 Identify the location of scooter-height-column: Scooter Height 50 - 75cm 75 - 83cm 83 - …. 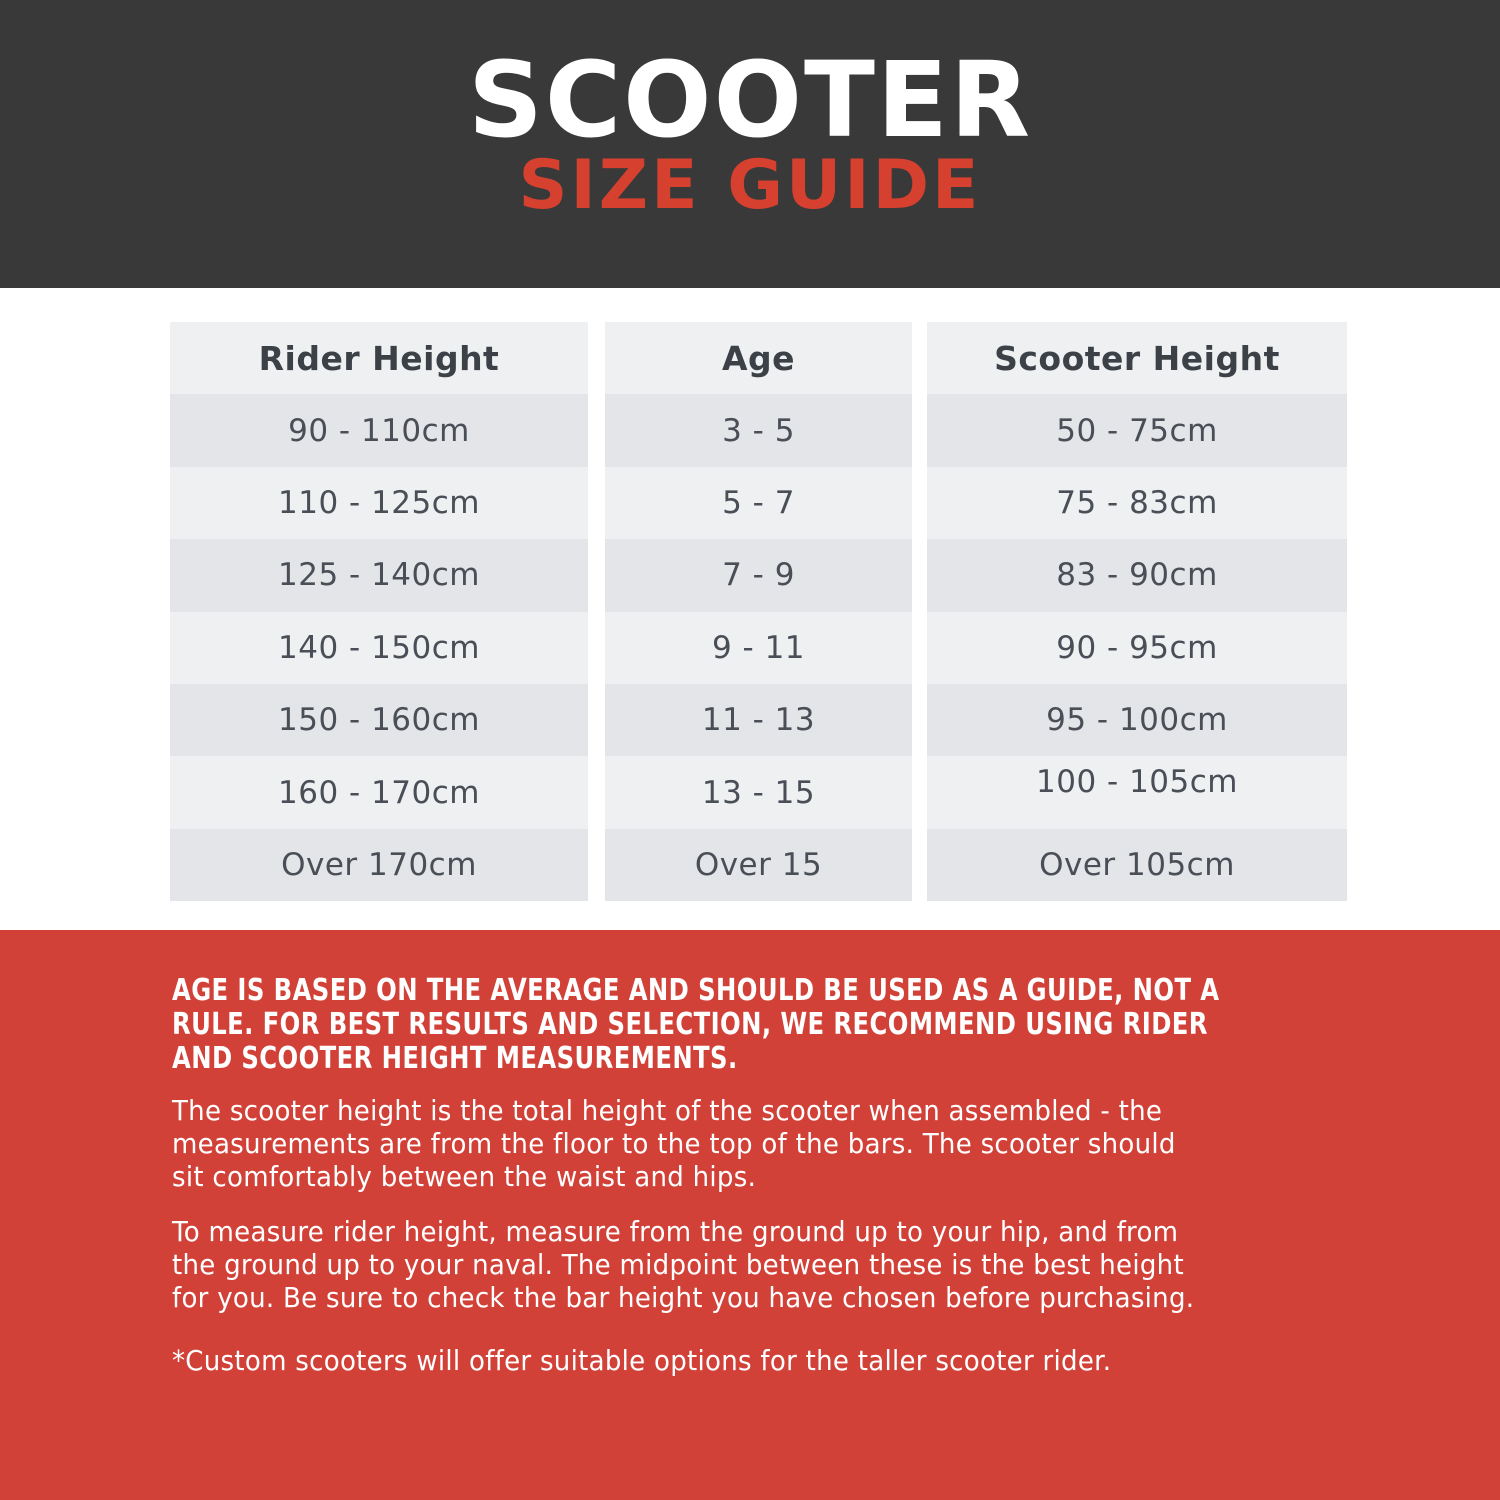
(1137, 612).